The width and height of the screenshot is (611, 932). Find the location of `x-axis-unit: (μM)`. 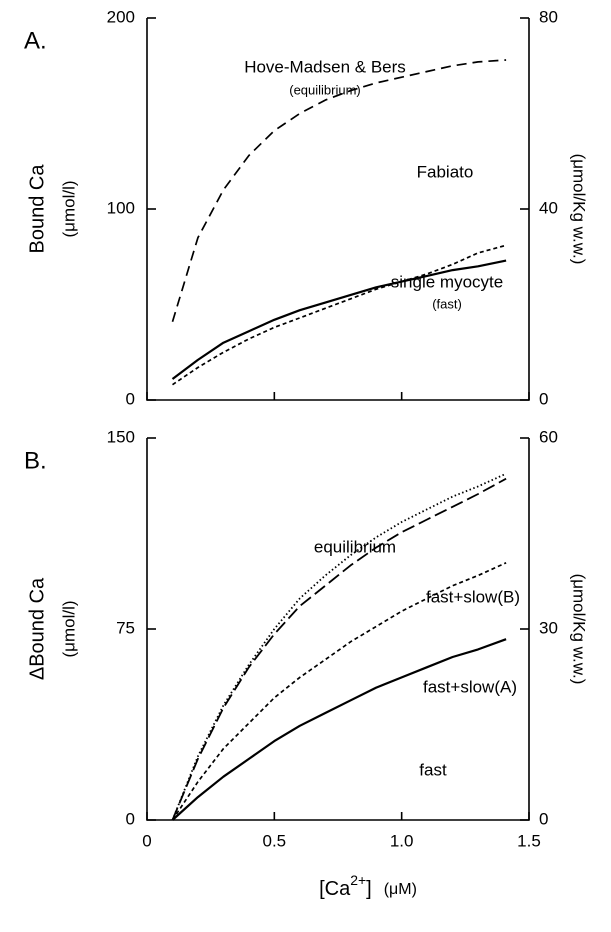

x-axis-unit: (μM) is located at coordinates (400, 889).